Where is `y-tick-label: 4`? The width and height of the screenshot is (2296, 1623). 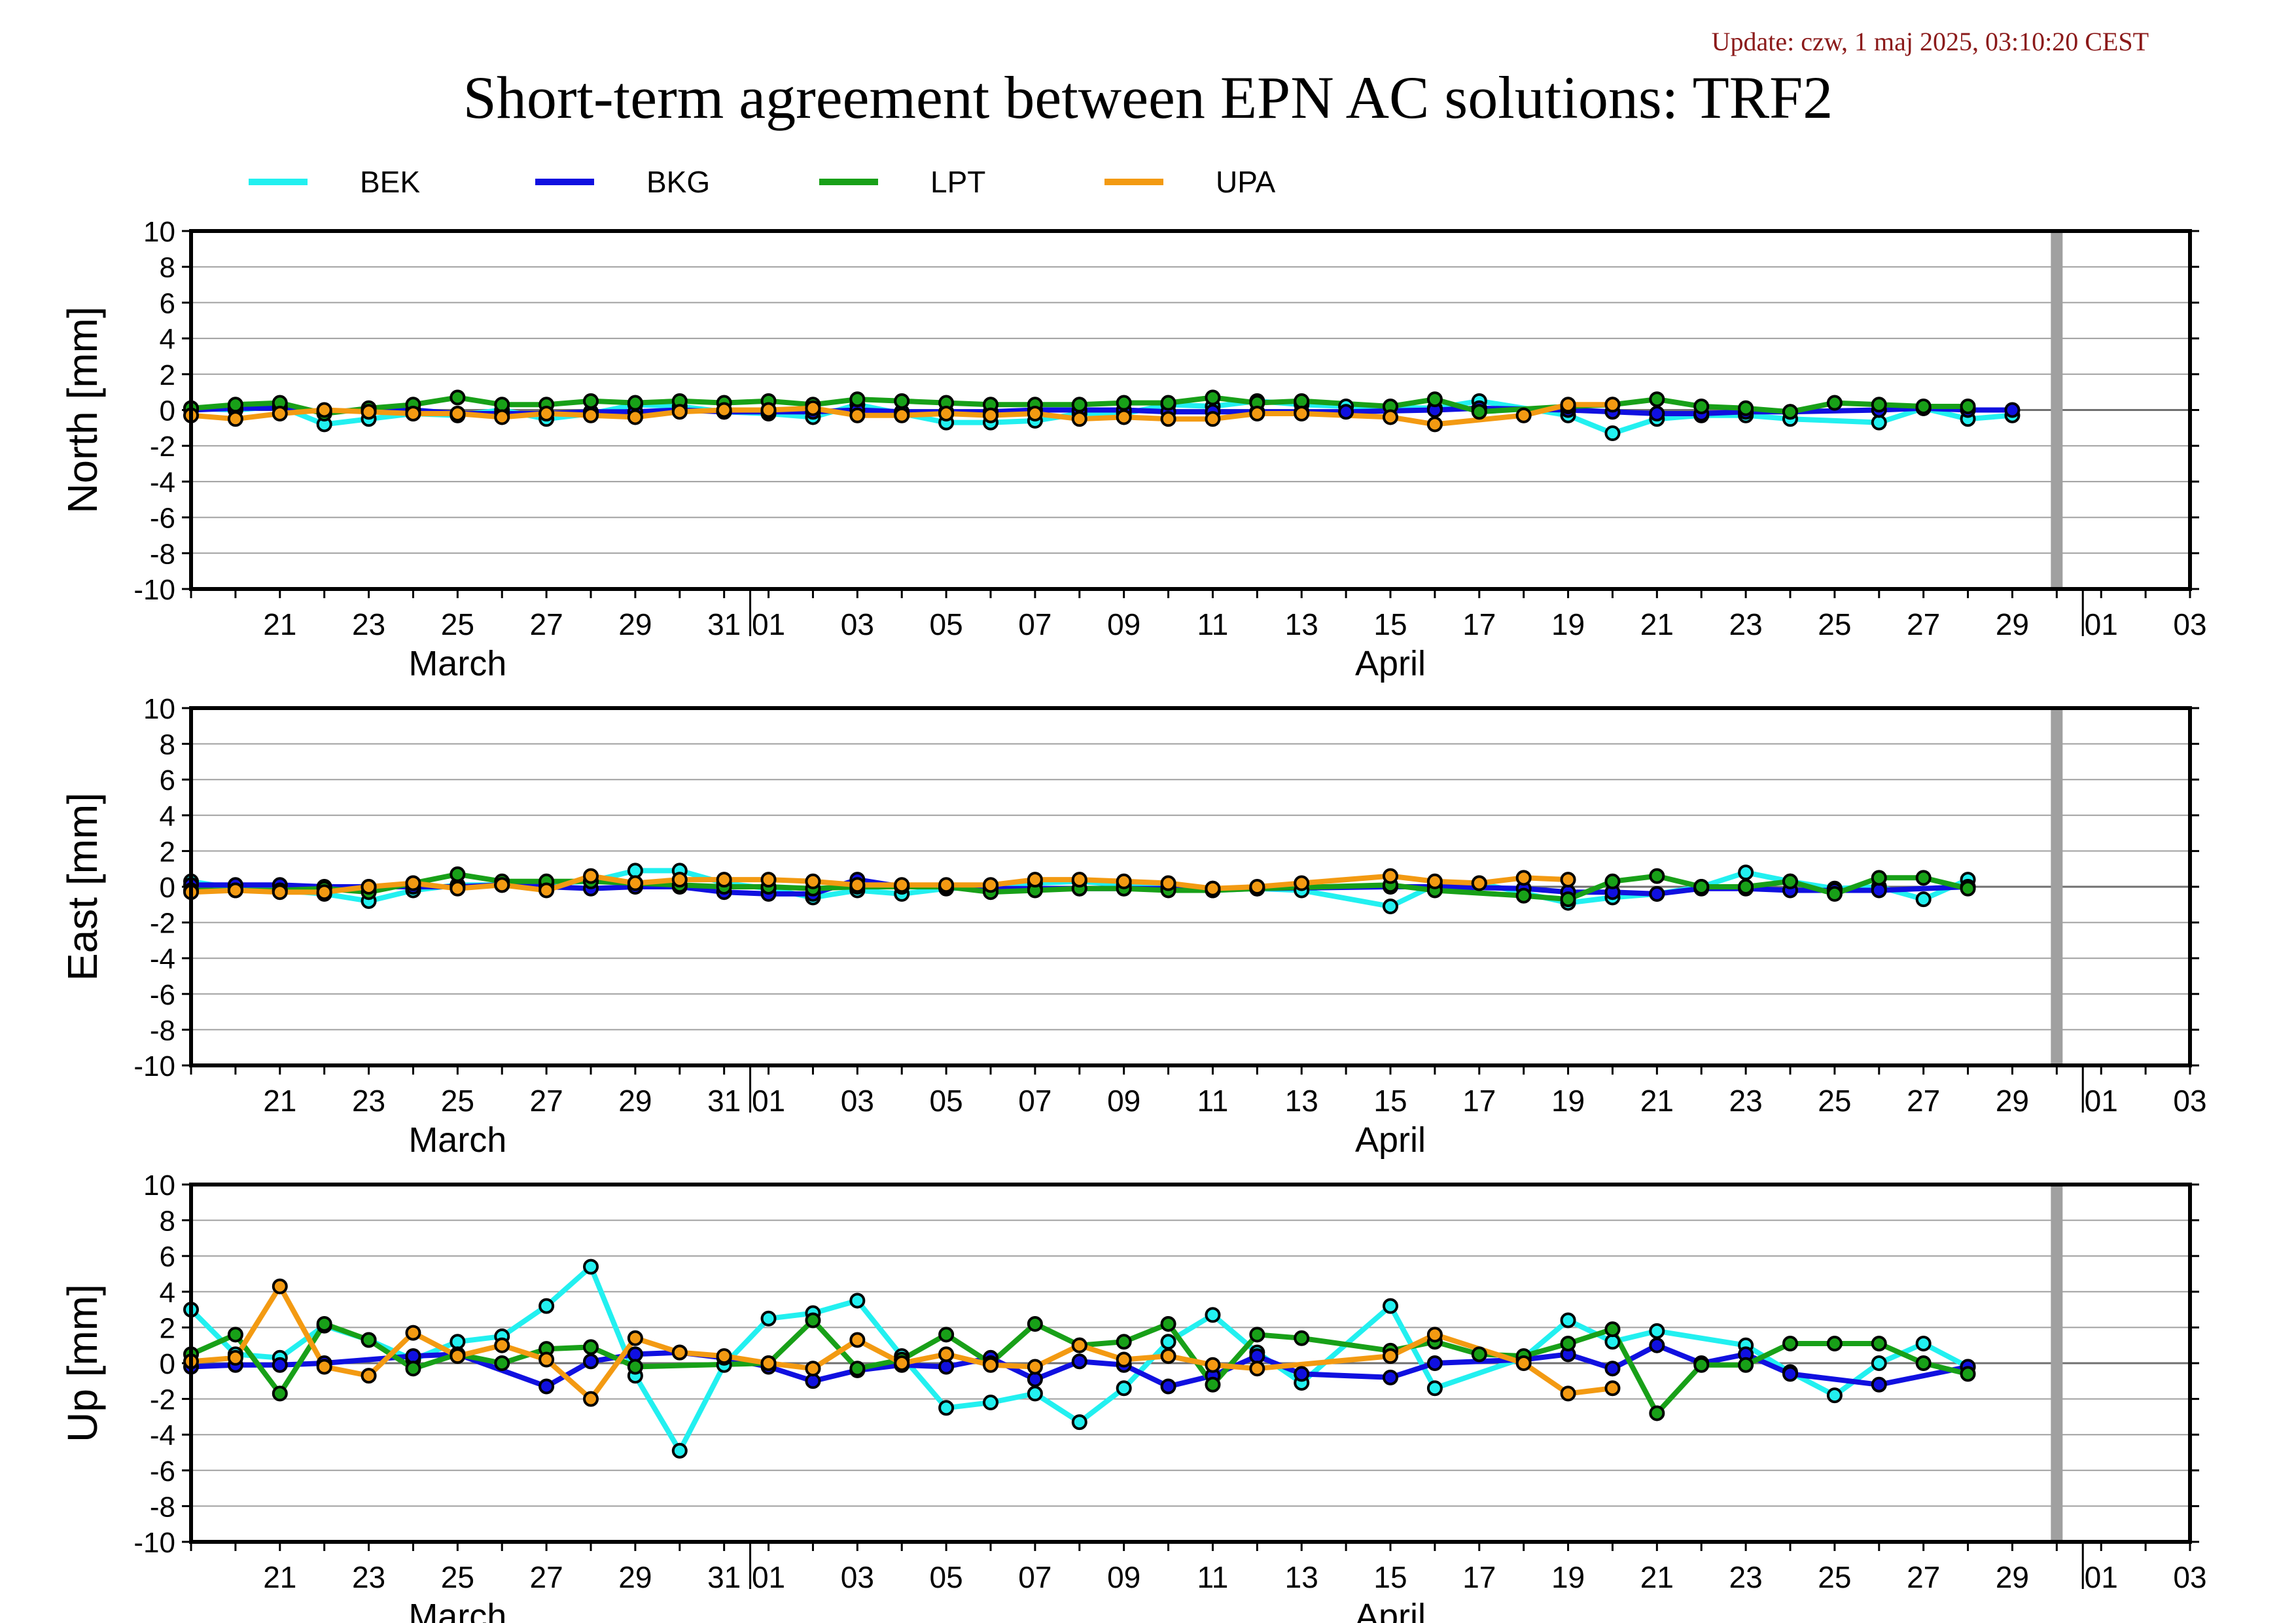 y-tick-label: 4 is located at coordinates (167, 816).